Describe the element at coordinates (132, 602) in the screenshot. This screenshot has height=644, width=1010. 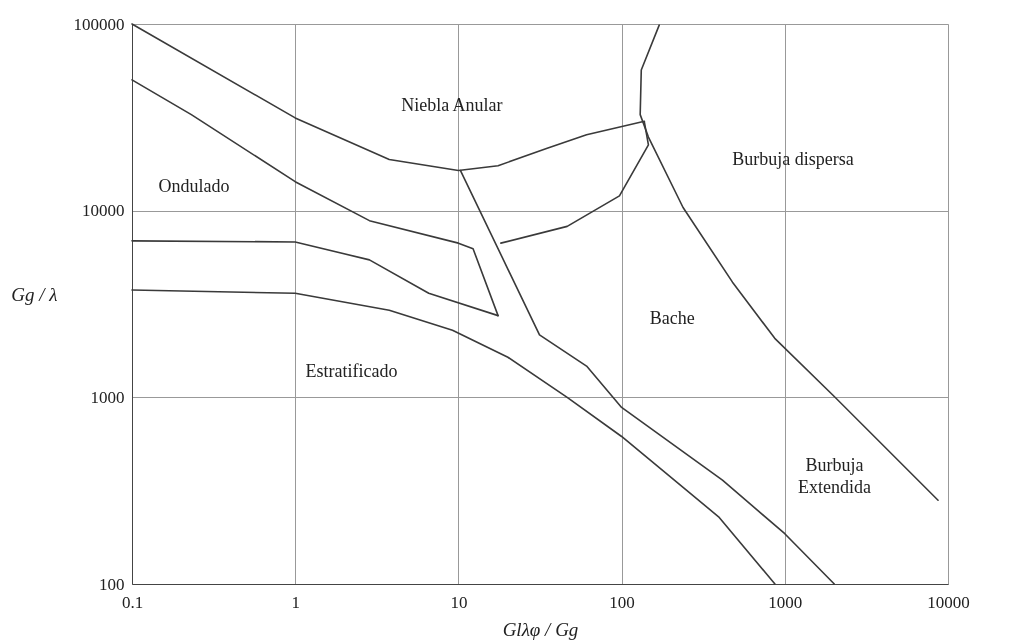
I see `x-tick-label: 0.1` at that location.